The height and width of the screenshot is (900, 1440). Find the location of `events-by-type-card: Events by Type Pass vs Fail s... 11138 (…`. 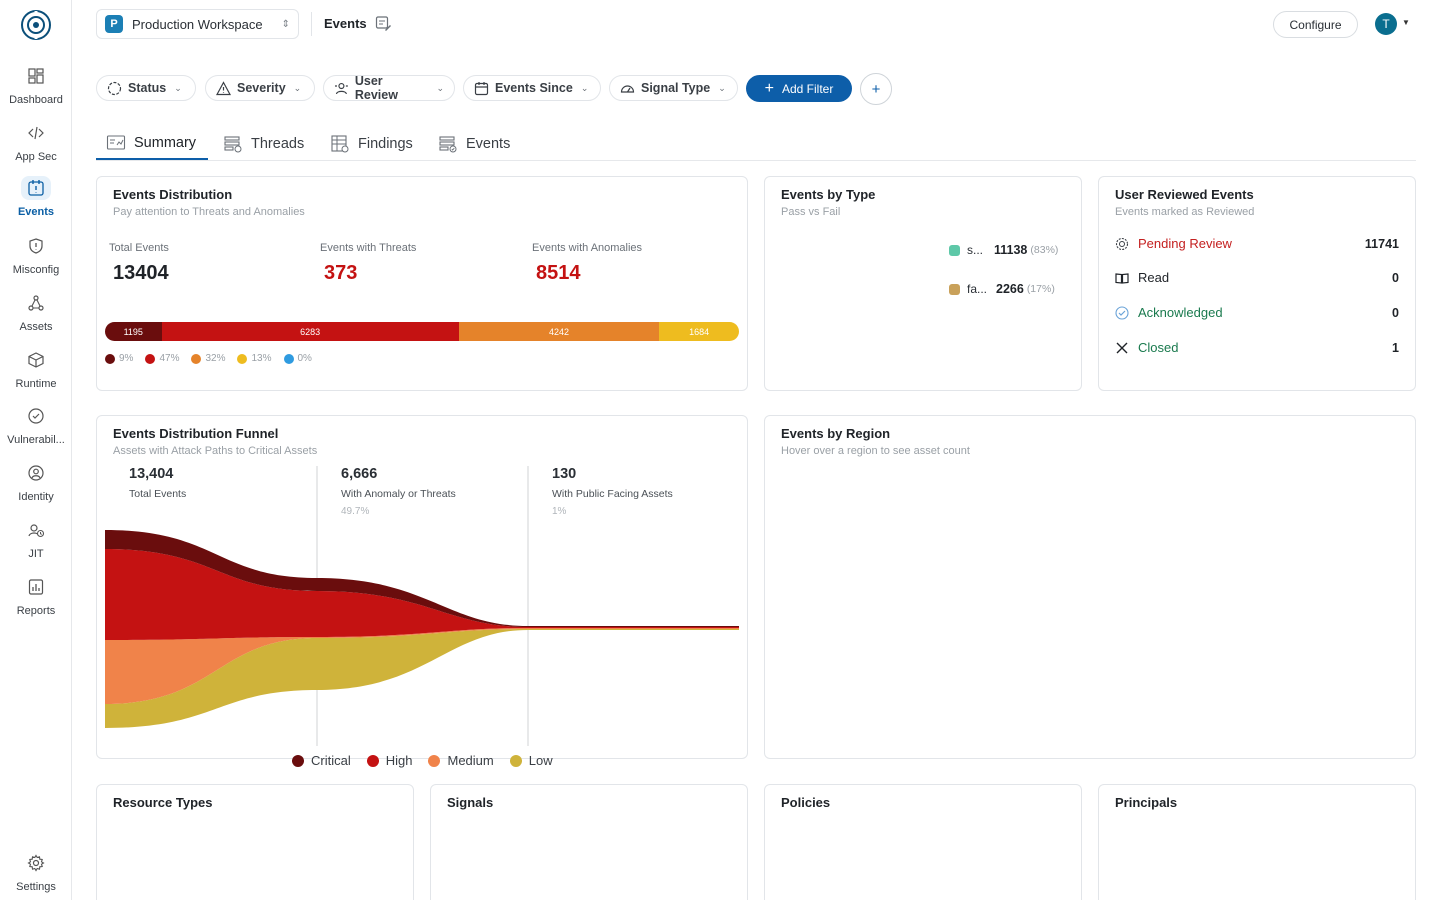

events-by-type-card: Events by Type Pass vs Fail s... 11138 (… is located at coordinates (923, 283).